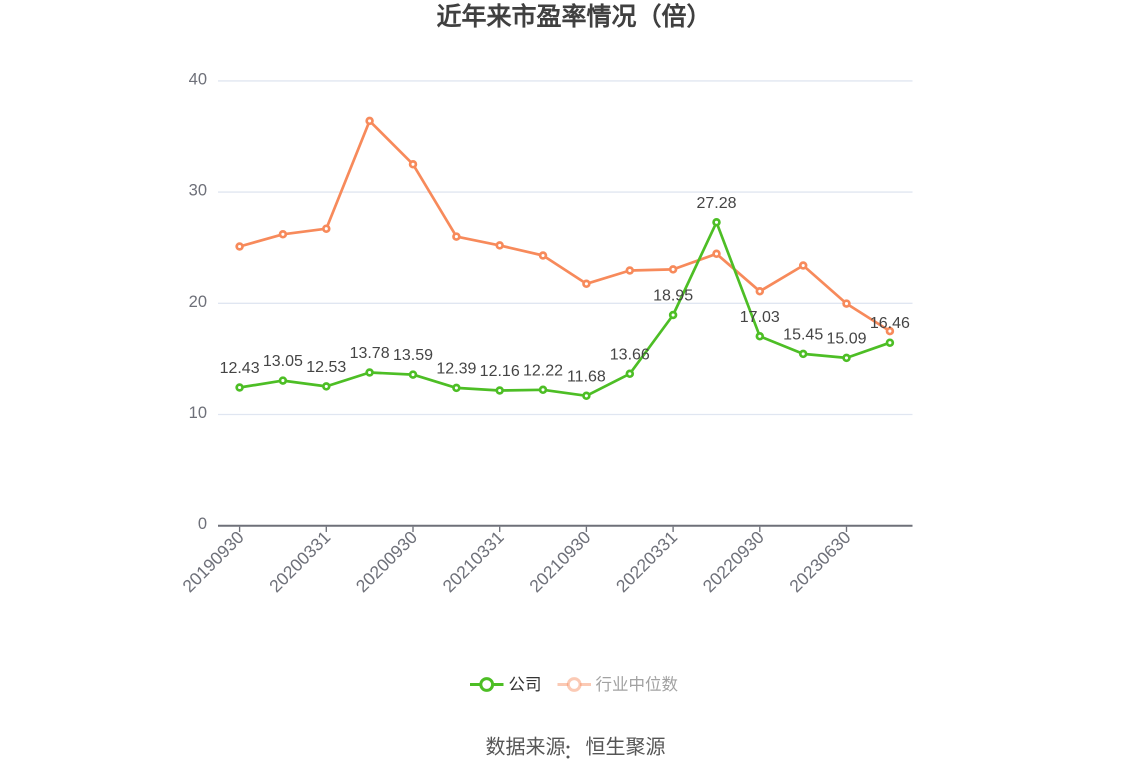  I want to click on svg-text: 18.95, so click(673, 296).